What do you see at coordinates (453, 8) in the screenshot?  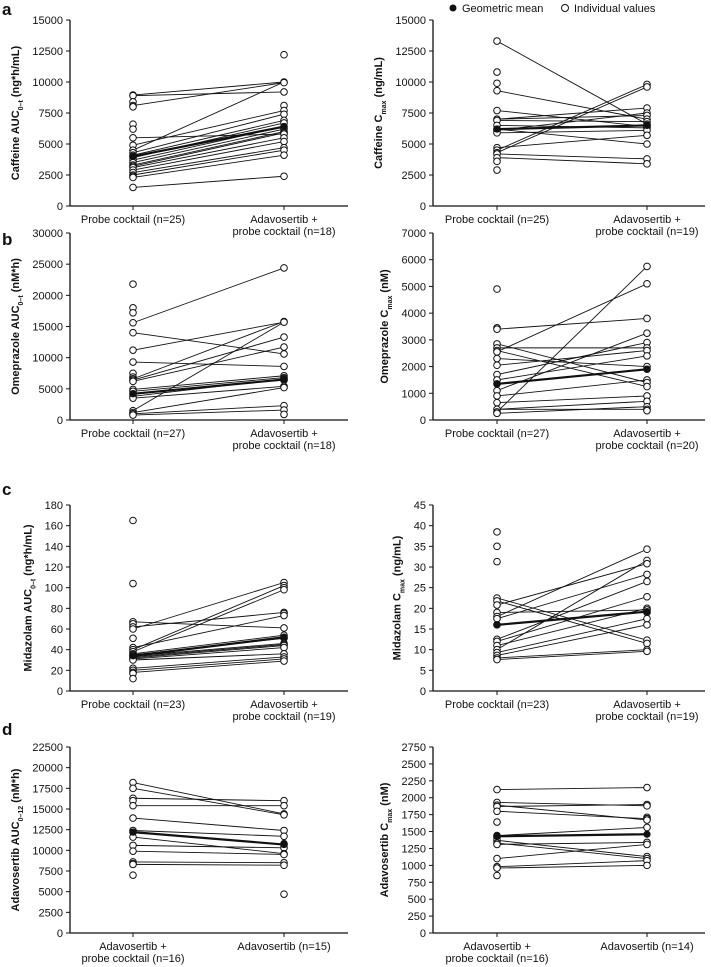 I see `legend-mean-marker` at bounding box center [453, 8].